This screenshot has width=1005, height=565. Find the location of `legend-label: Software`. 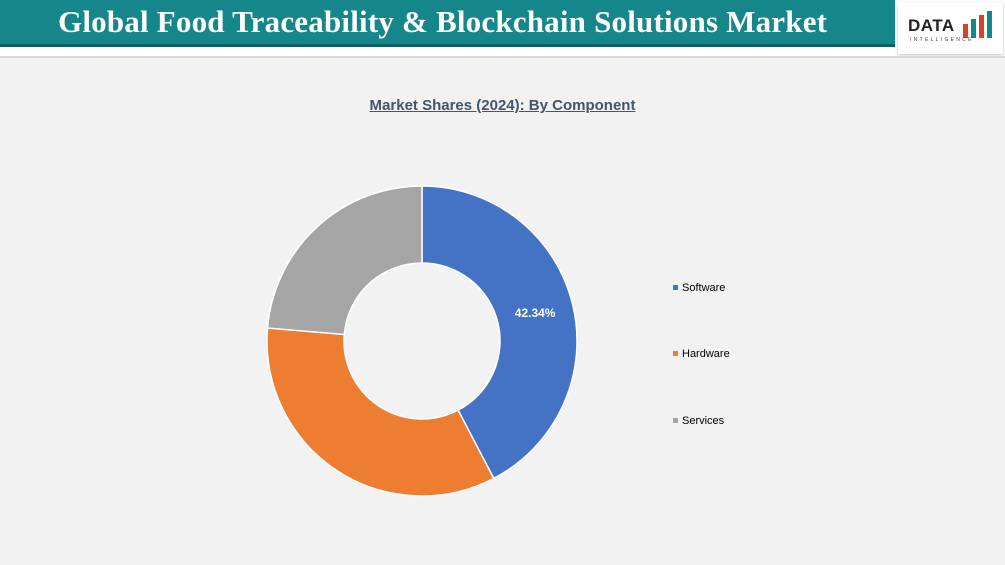

legend-label: Software is located at coordinates (704, 288).